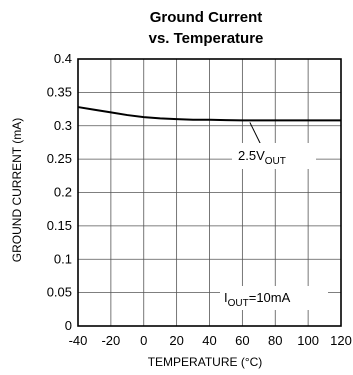  What do you see at coordinates (68, 325) in the screenshot?
I see `y-tick-label: 0` at bounding box center [68, 325].